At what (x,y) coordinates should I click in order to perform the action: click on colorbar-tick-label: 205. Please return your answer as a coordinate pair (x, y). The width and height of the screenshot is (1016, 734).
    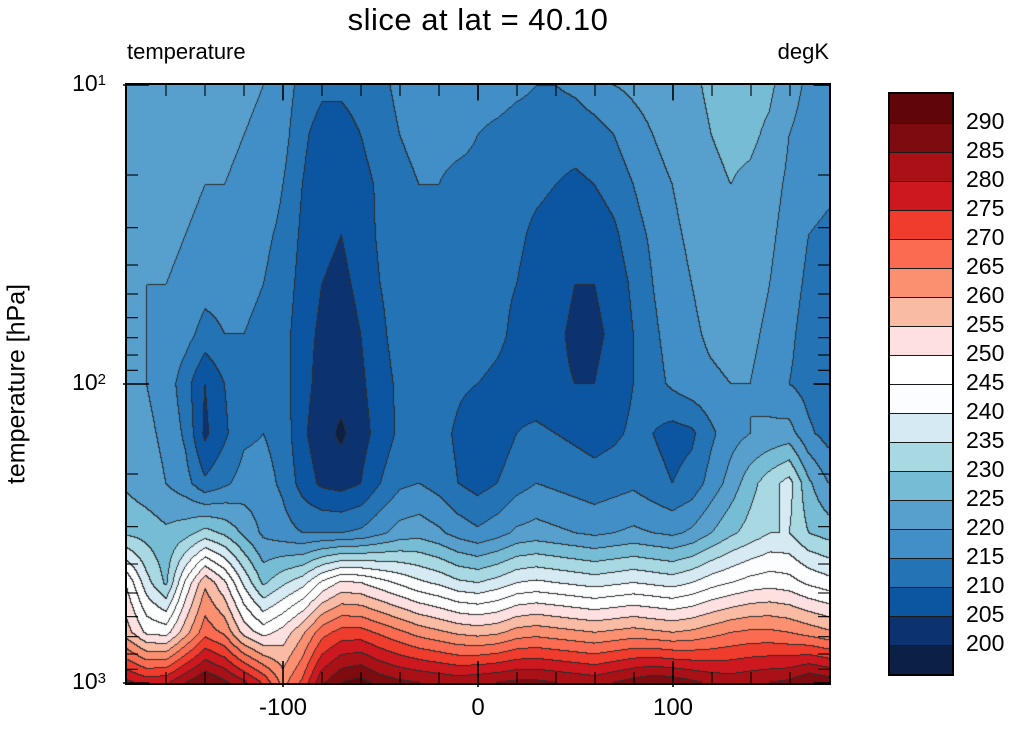
    Looking at the image, I should click on (985, 614).